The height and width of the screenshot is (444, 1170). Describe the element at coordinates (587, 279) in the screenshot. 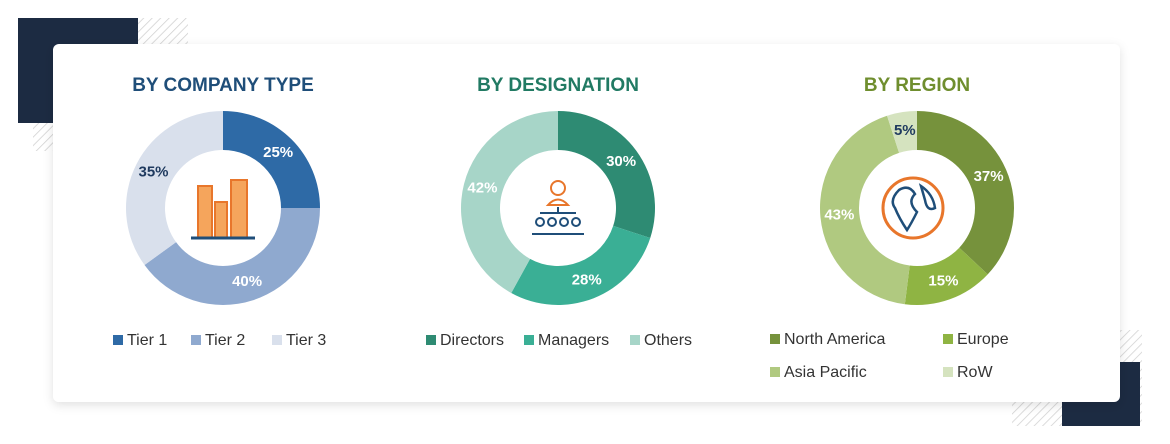

I see `value-label: 28%` at that location.